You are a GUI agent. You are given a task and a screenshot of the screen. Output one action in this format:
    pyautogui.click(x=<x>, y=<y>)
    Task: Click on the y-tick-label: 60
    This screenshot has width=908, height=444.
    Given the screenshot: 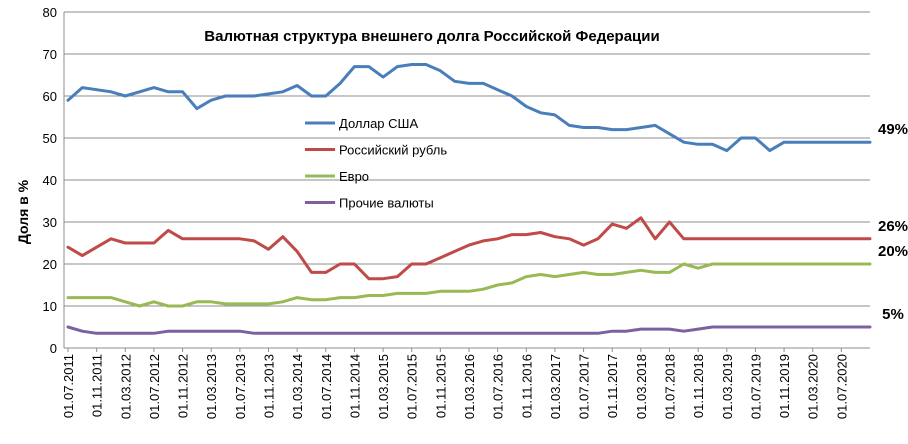 What is the action you would take?
    pyautogui.click(x=50, y=96)
    